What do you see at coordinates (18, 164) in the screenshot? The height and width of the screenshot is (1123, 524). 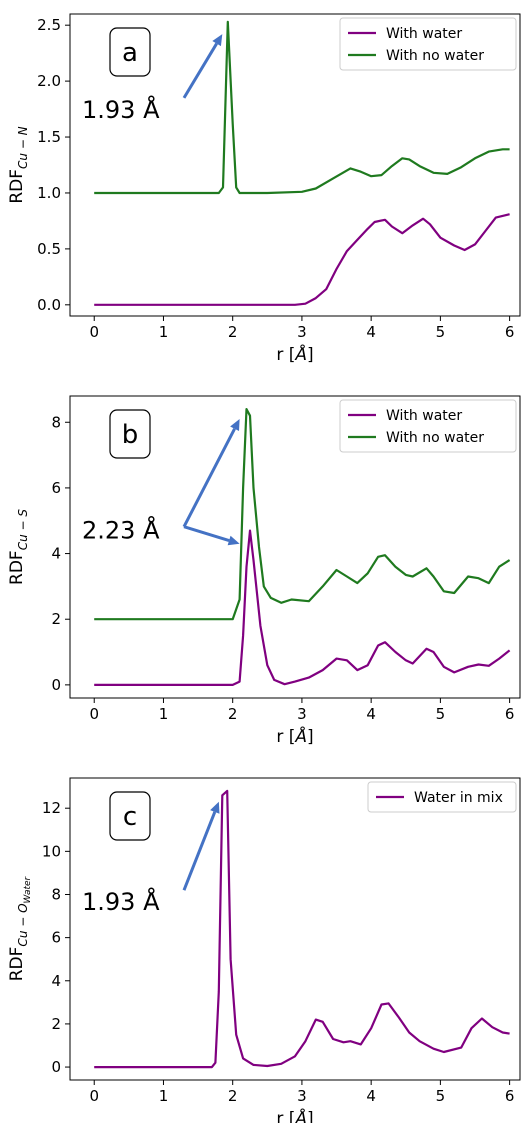 I see `y-axis-label: RDFCu − N` at bounding box center [18, 164].